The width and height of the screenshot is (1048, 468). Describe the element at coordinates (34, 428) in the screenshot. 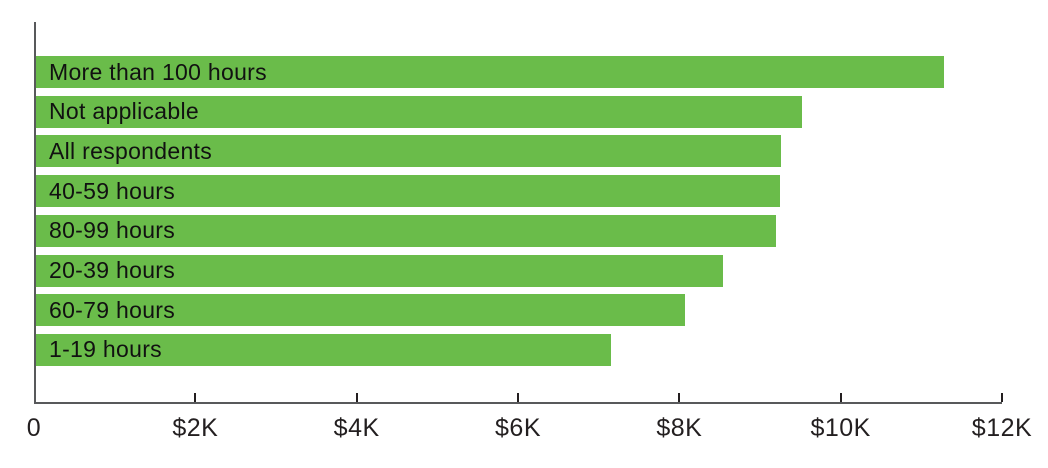

I see `x-tick-label: 0` at that location.